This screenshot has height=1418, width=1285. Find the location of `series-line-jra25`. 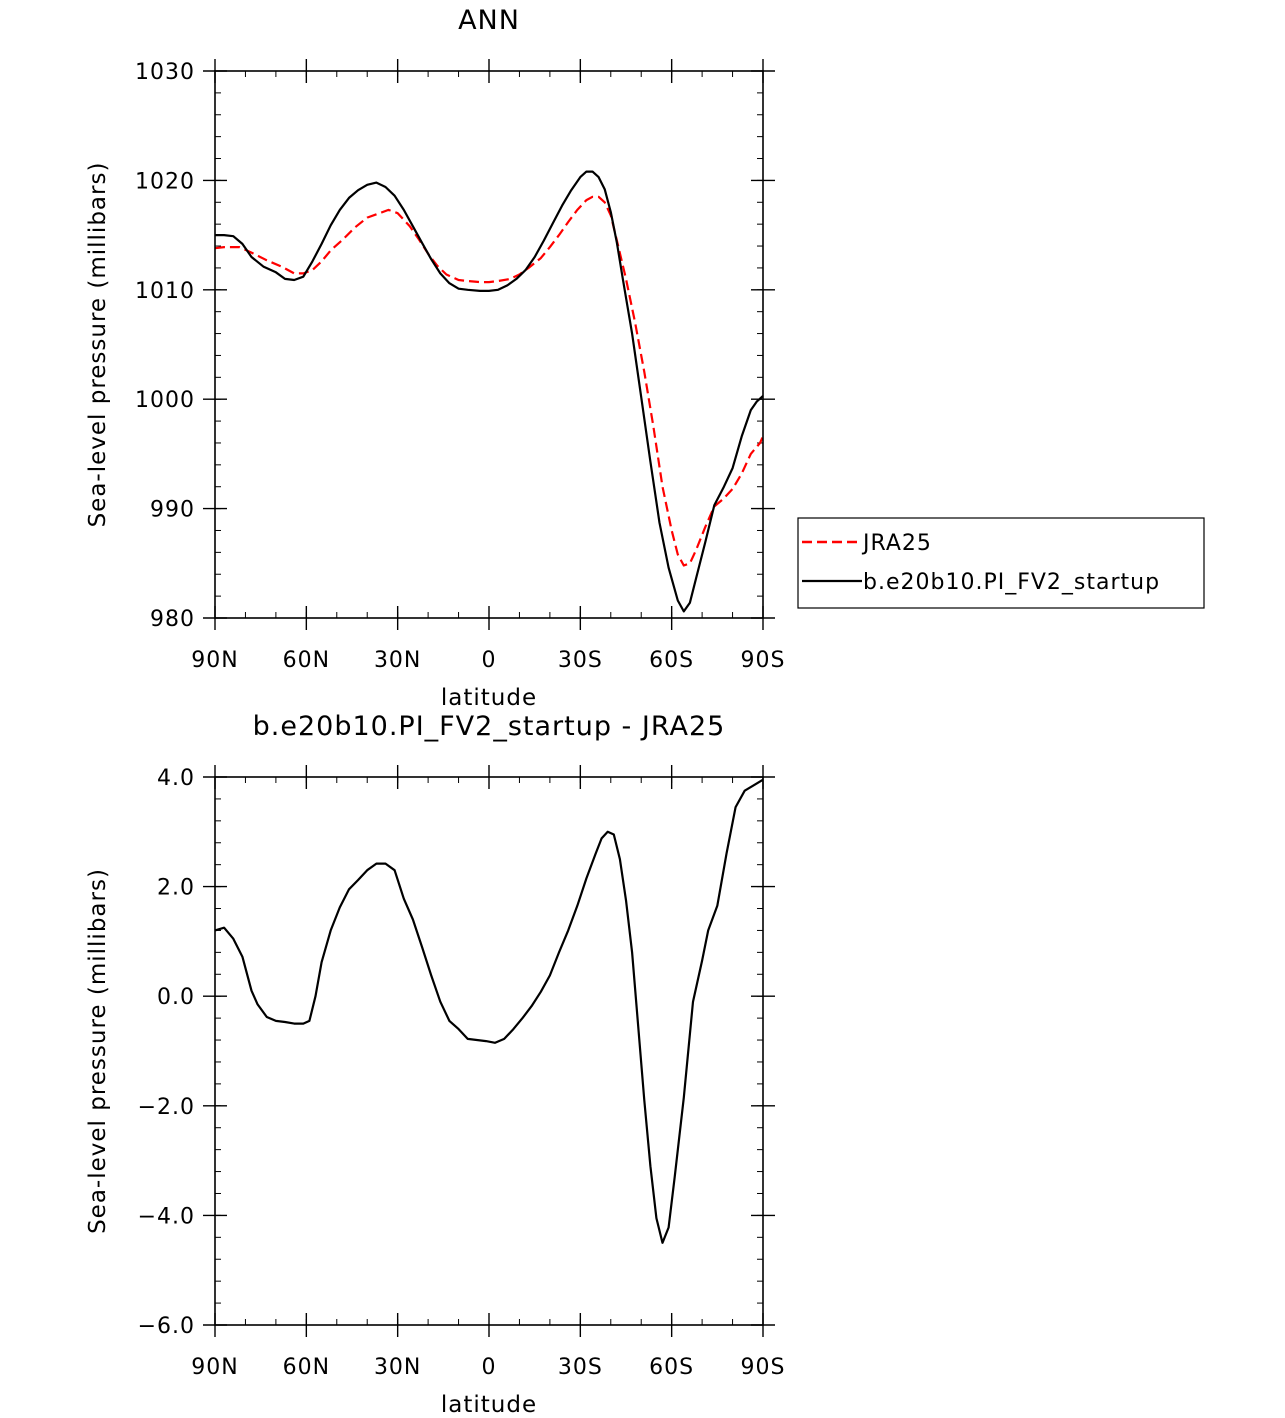

series-line-jra25 is located at coordinates (489, 381).